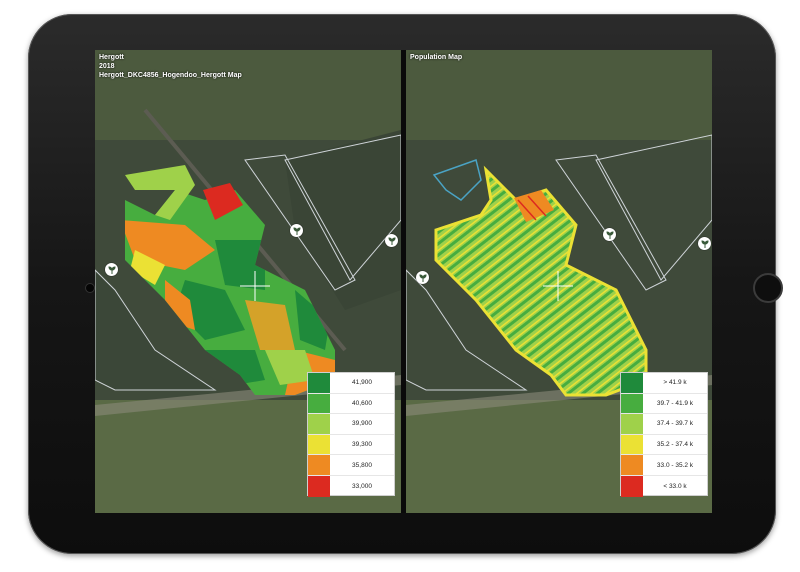  I want to click on legend-row: 39.7 - 41.9 k, so click(664, 404).